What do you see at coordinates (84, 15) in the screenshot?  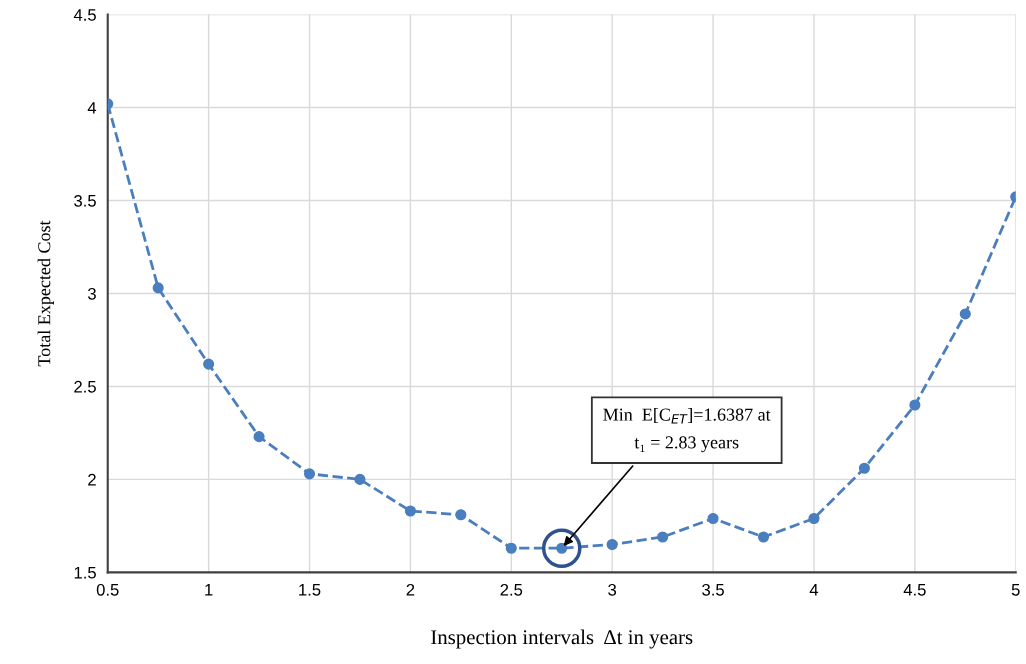 I see `y-tick-label: 4.5` at bounding box center [84, 15].